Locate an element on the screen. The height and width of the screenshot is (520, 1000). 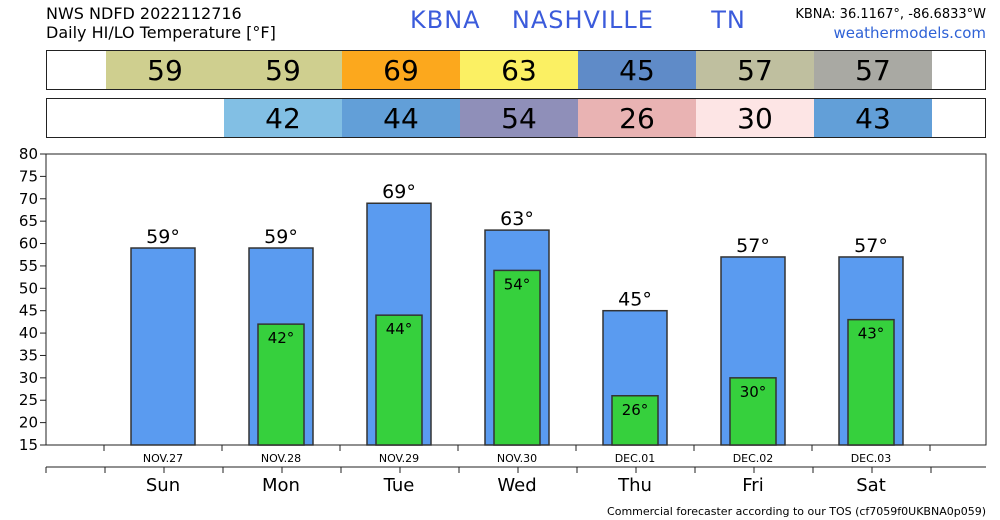
high-temp-band: 59 59 69 63 45 57 57 is located at coordinates (516, 70).